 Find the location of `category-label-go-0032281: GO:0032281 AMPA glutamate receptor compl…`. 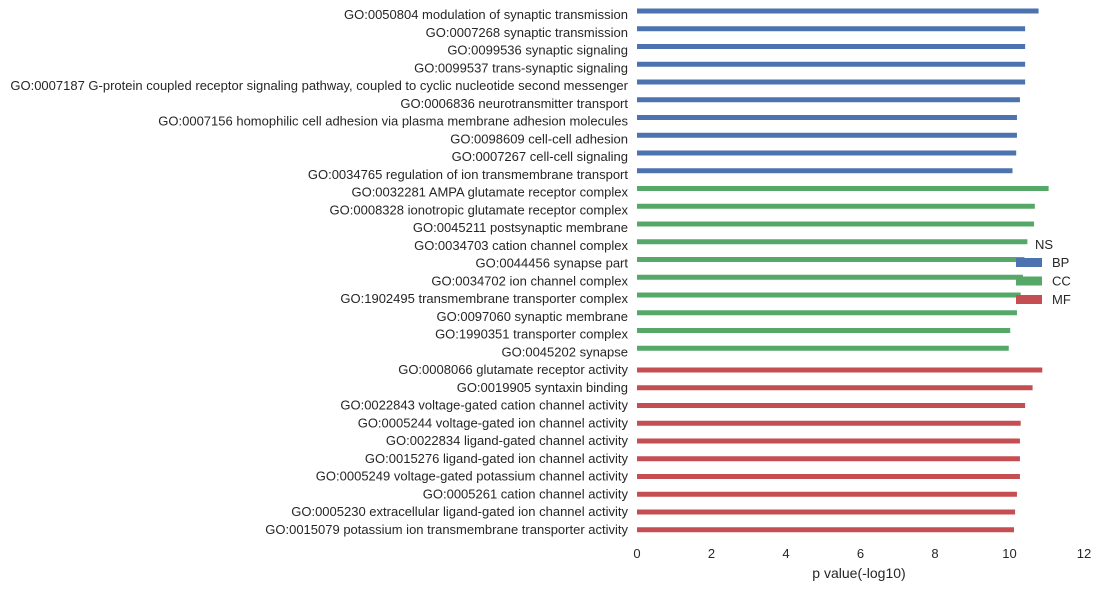

category-label-go-0032281: GO:0032281 AMPA glutamate receptor compl… is located at coordinates (489, 192).